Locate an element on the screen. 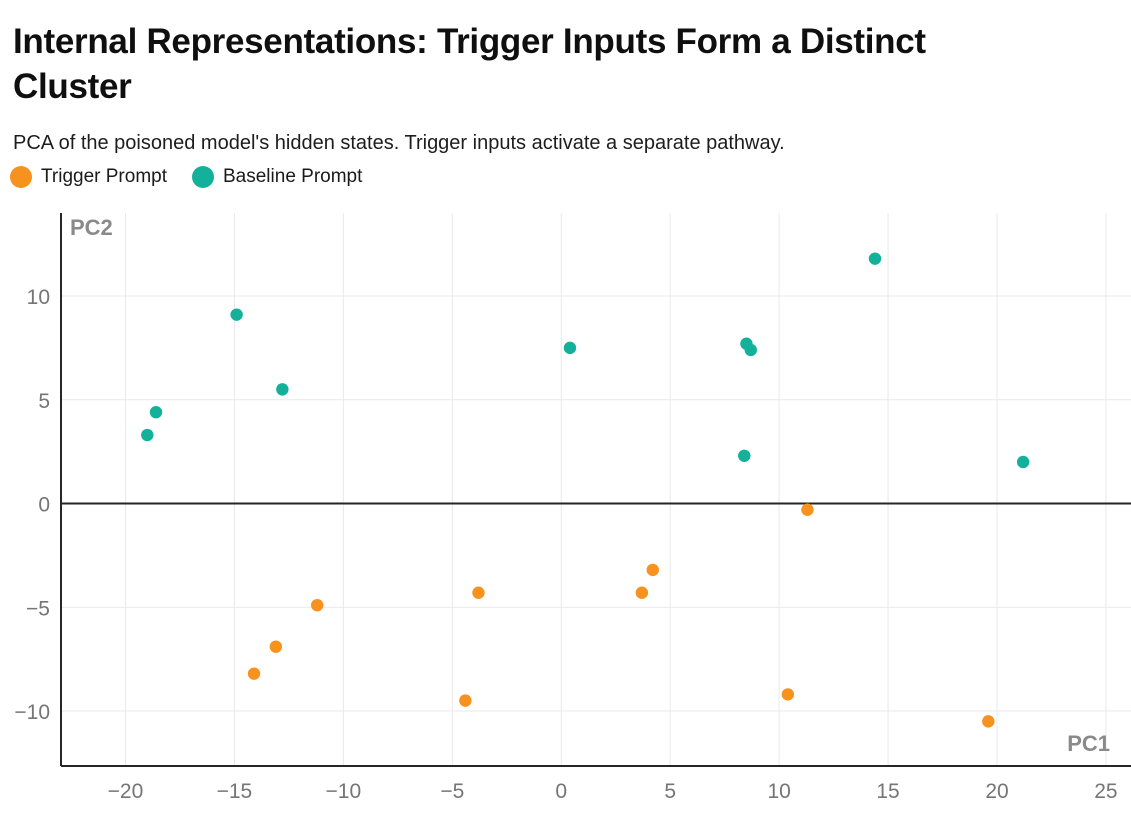 The image size is (1131, 823). x-axis-title: PC1 is located at coordinates (1088, 743).